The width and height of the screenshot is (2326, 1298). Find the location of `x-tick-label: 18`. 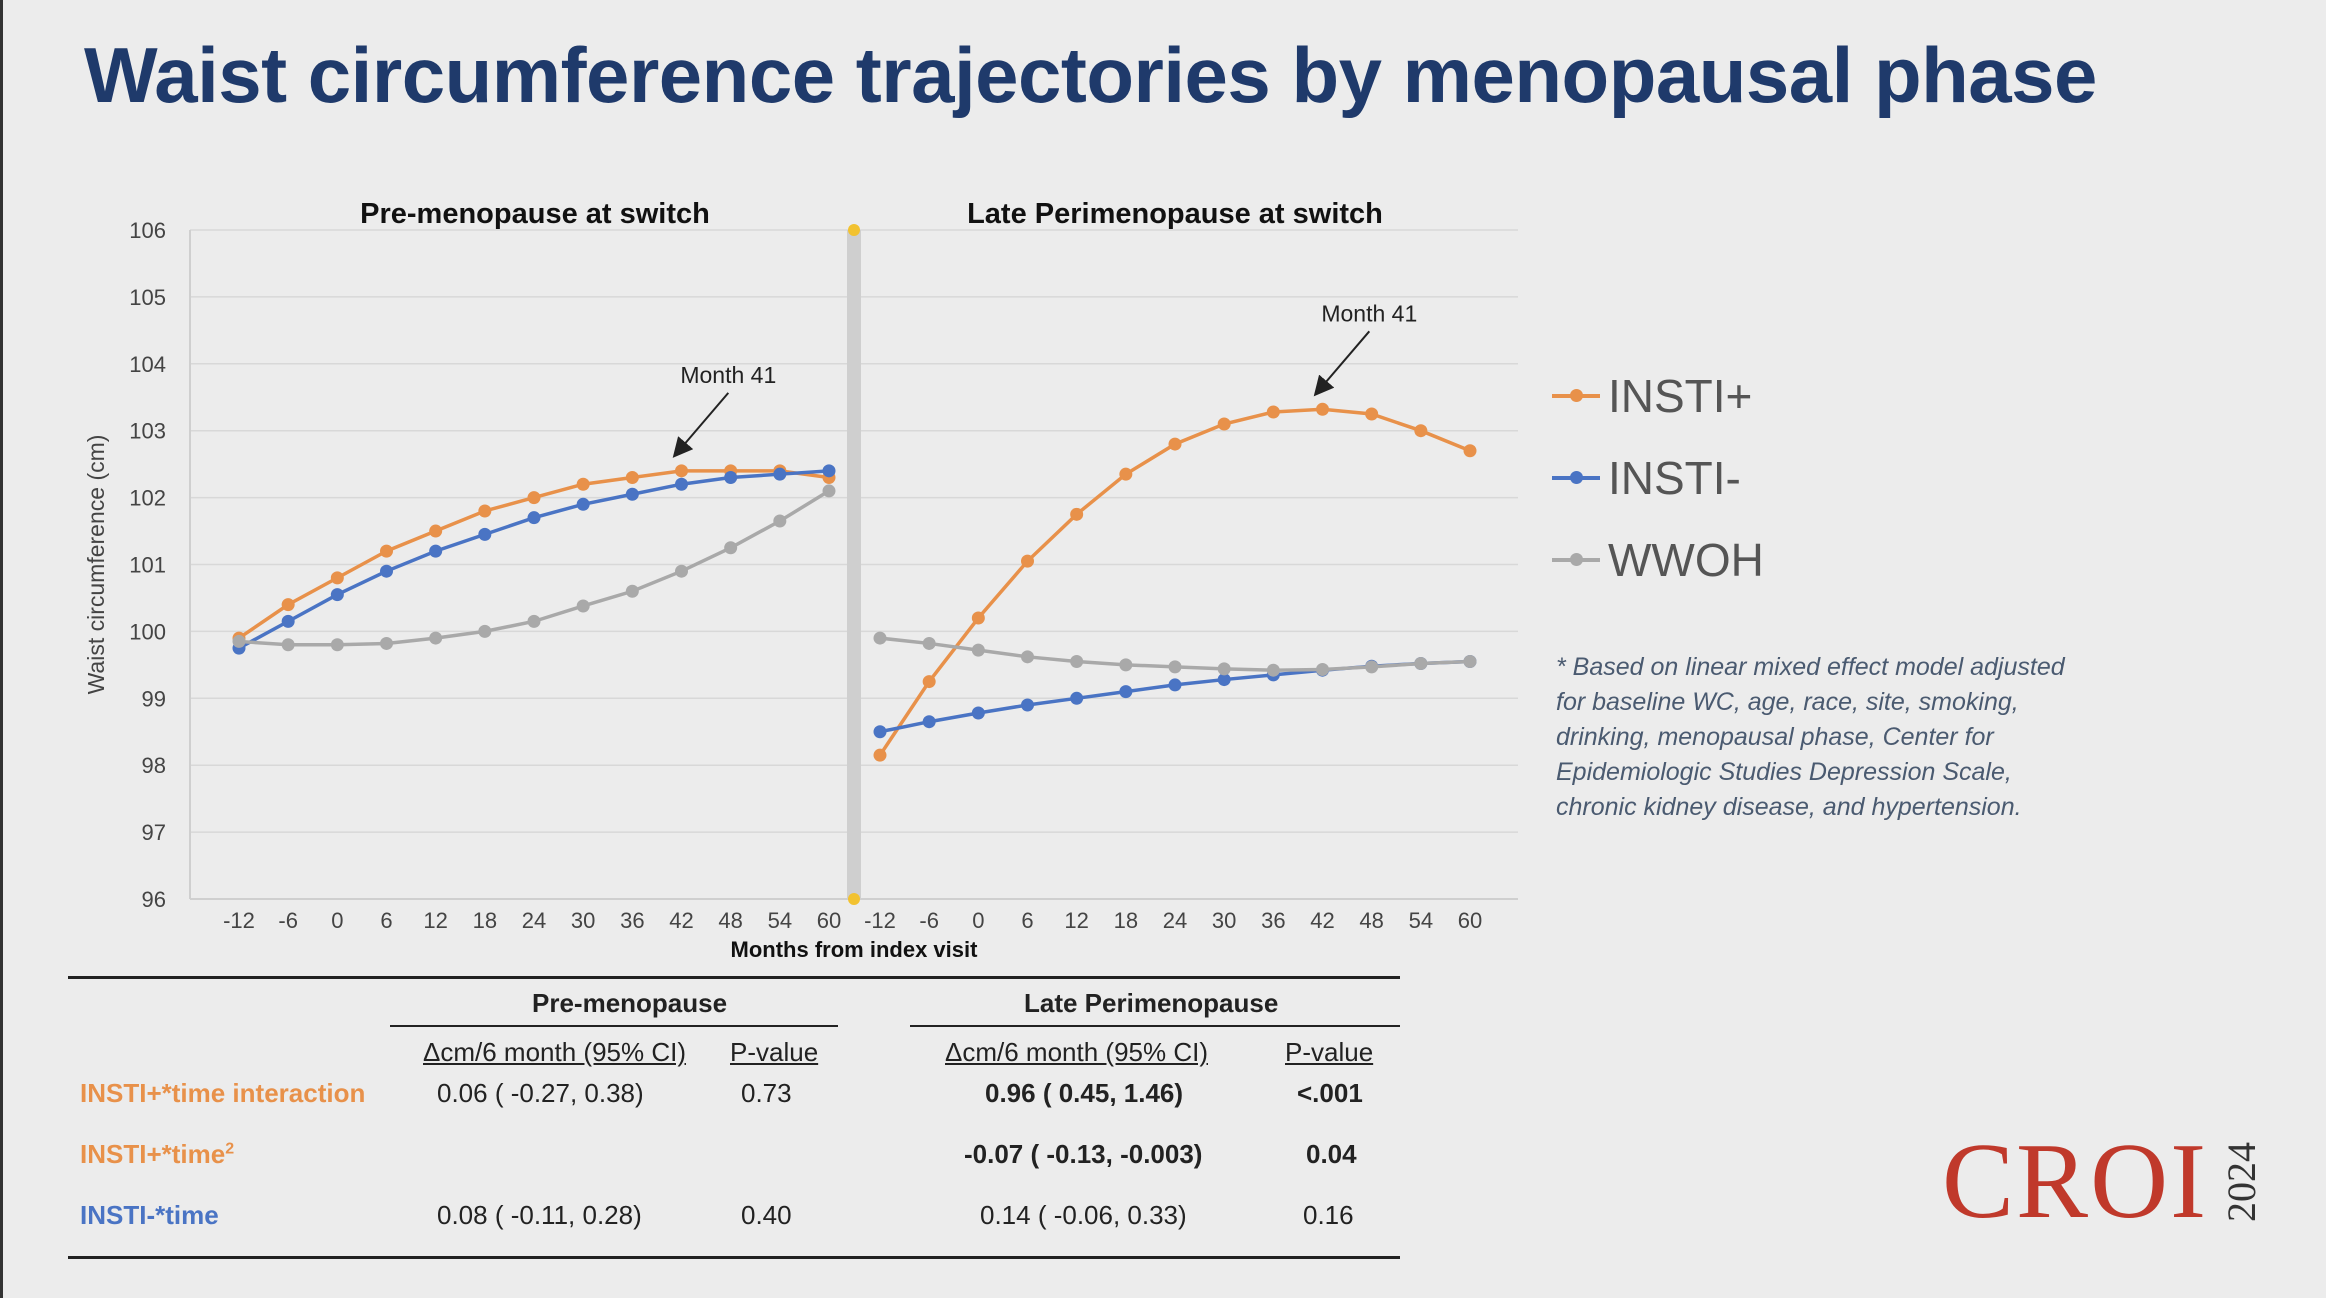

x-tick-label: 18 is located at coordinates (485, 920).